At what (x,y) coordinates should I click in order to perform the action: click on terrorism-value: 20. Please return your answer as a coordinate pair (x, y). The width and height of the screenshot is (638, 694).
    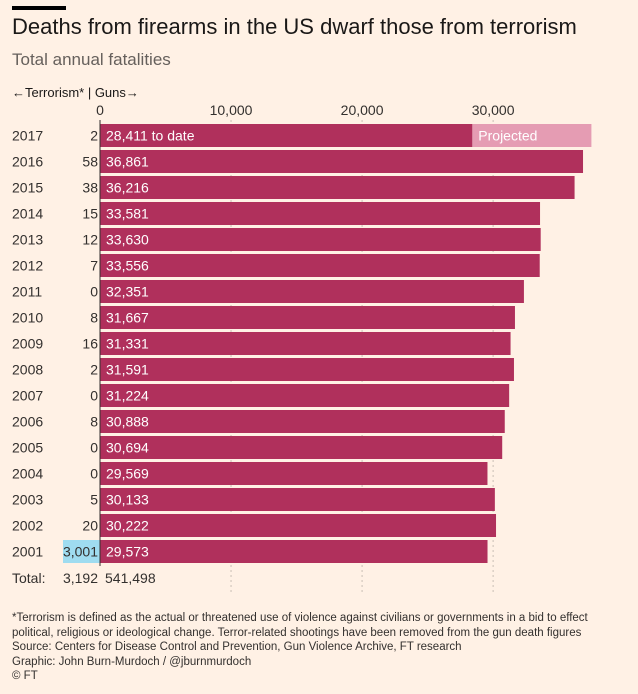
    Looking at the image, I should click on (90, 526).